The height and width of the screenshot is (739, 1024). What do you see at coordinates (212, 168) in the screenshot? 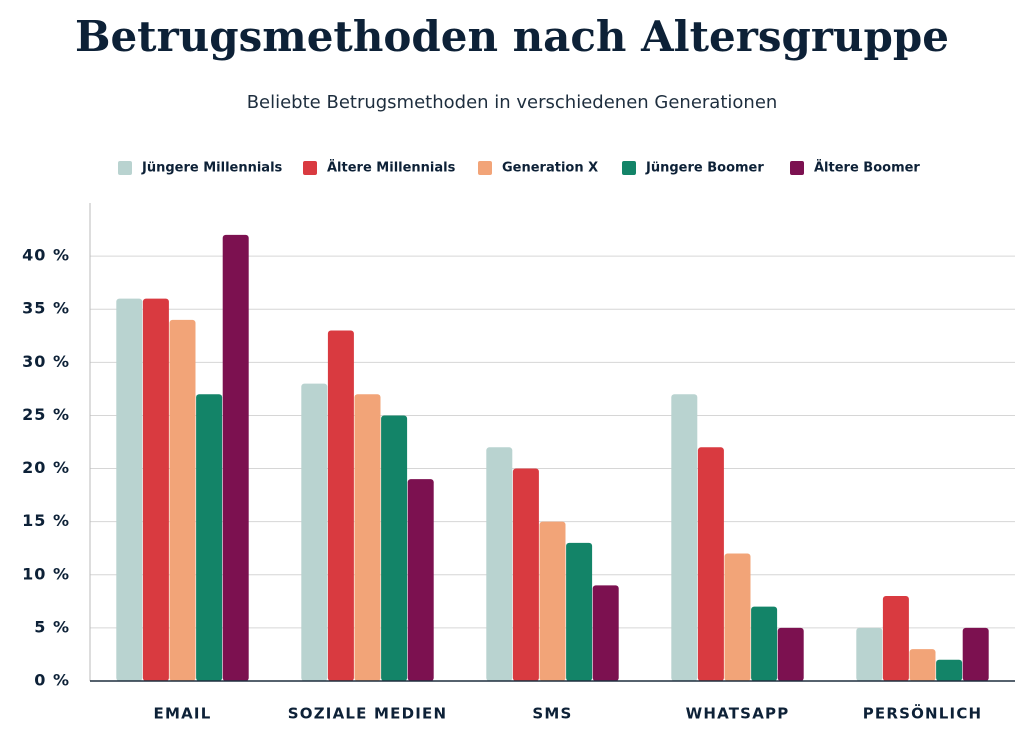
I see `legend-label: Jüngere Millennials` at bounding box center [212, 168].